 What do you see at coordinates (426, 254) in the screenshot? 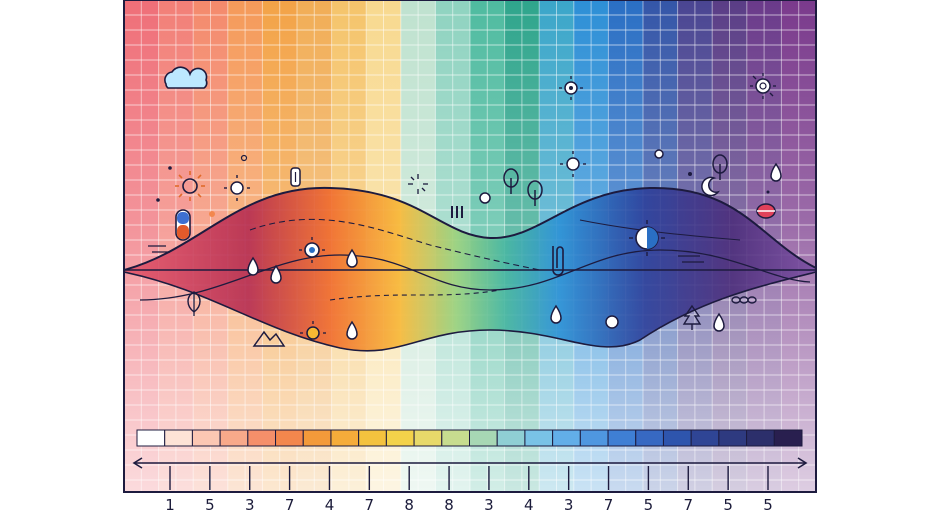
I see `wind-icon` at bounding box center [426, 254].